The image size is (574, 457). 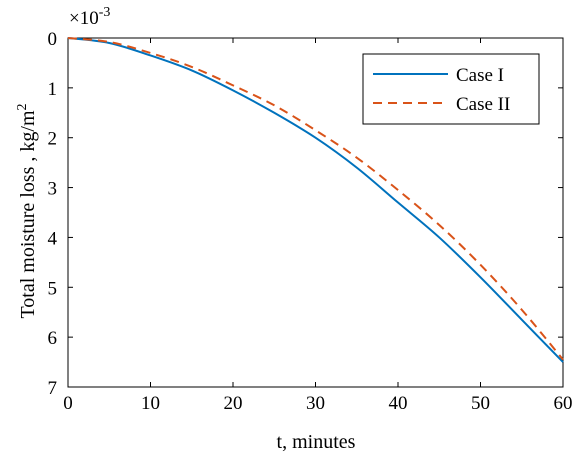 What do you see at coordinates (53, 139) in the screenshot?
I see `y-tick-label: 2` at bounding box center [53, 139].